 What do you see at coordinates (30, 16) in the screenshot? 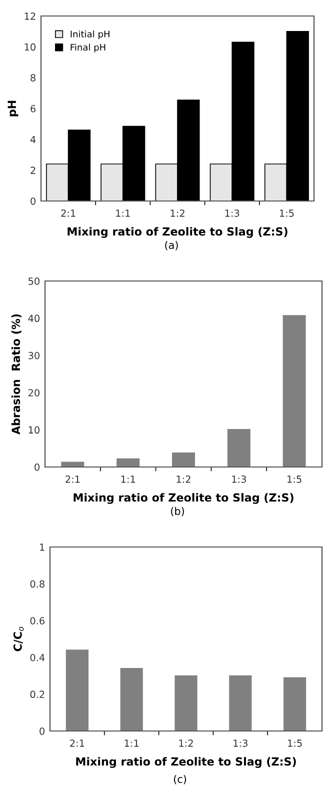
I see `y-tick-label: 12` at bounding box center [30, 16].